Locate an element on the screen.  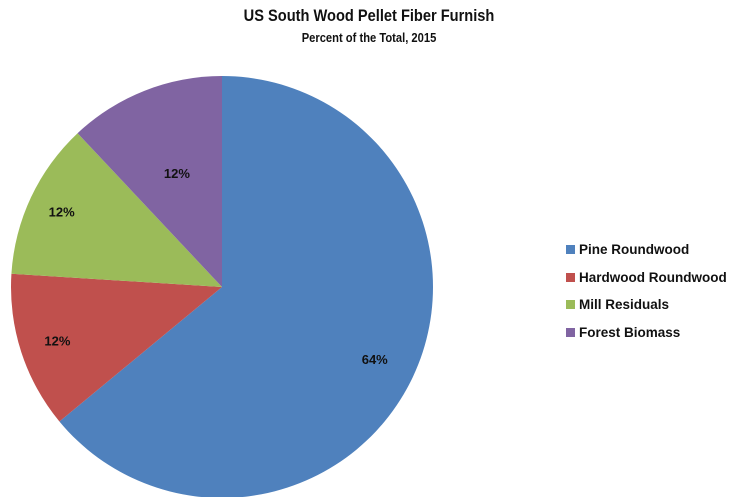
legend-label: Forest Biomass is located at coordinates (630, 332).